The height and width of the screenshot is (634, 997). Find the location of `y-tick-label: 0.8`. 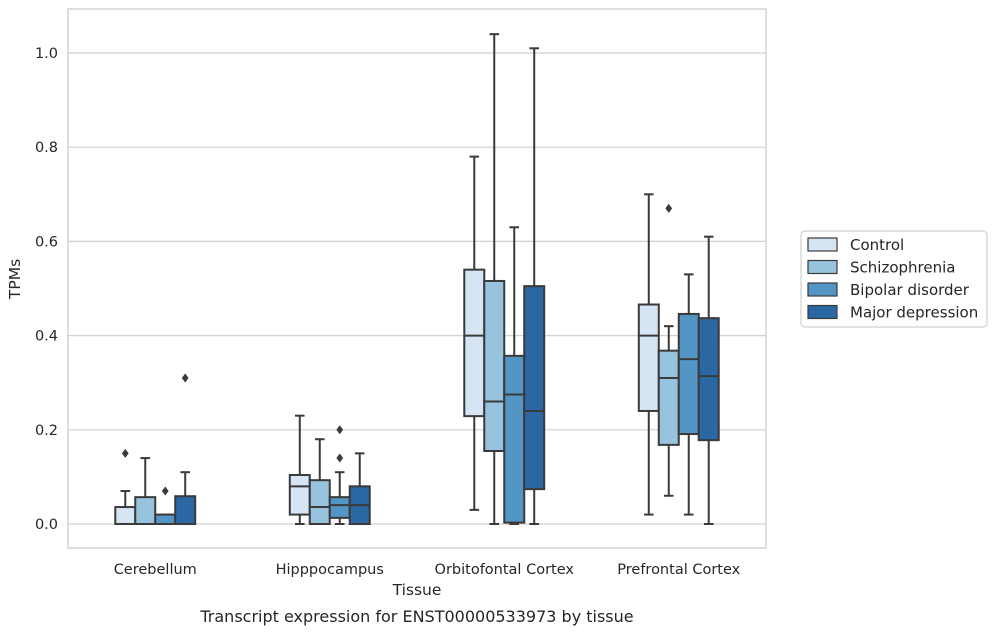

y-tick-label: 0.8 is located at coordinates (46, 148).